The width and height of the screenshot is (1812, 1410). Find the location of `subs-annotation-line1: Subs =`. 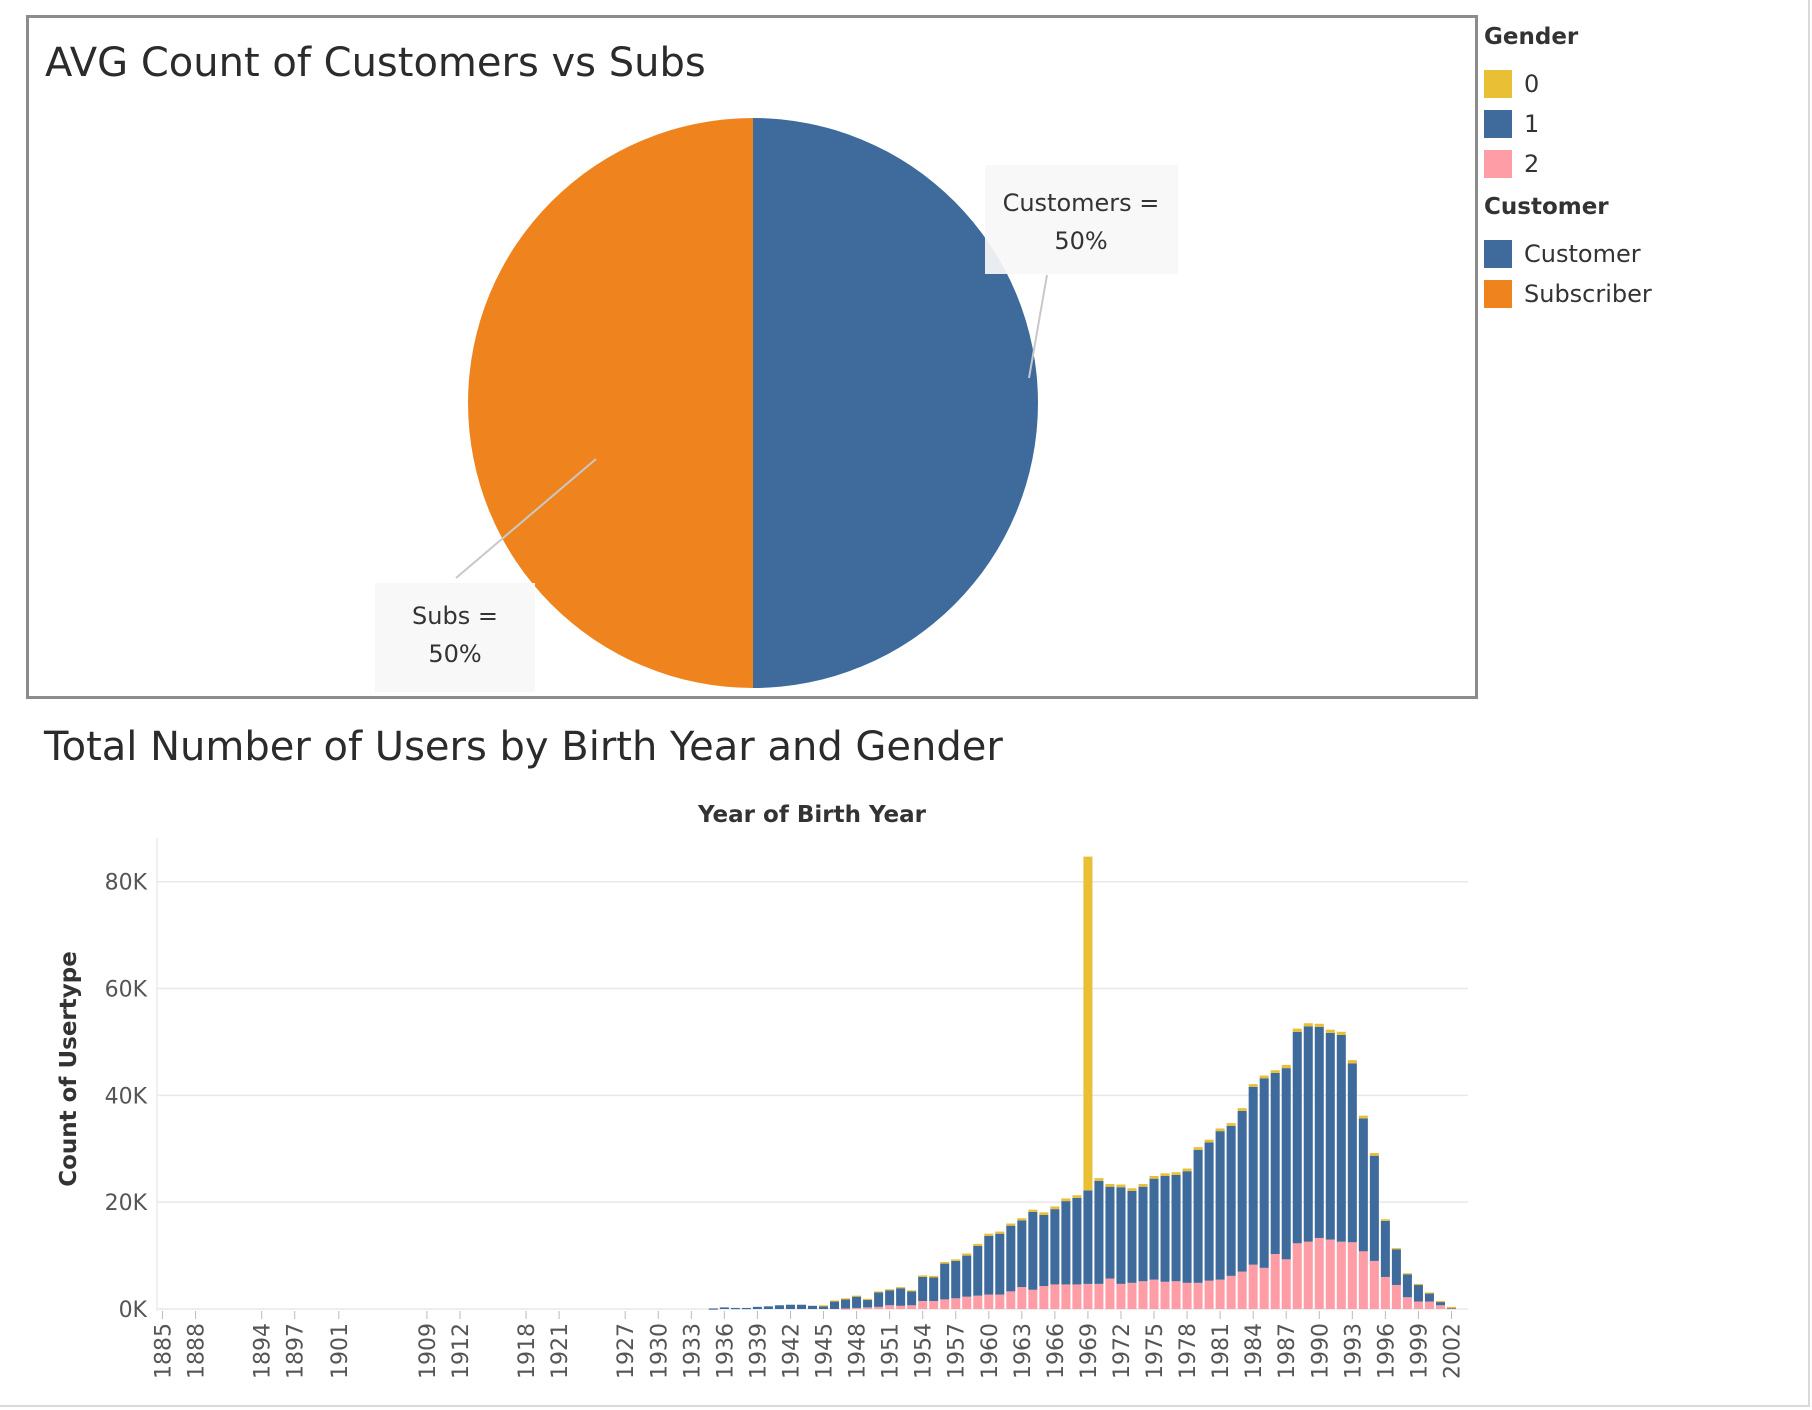

subs-annotation-line1: Subs = is located at coordinates (455, 616).